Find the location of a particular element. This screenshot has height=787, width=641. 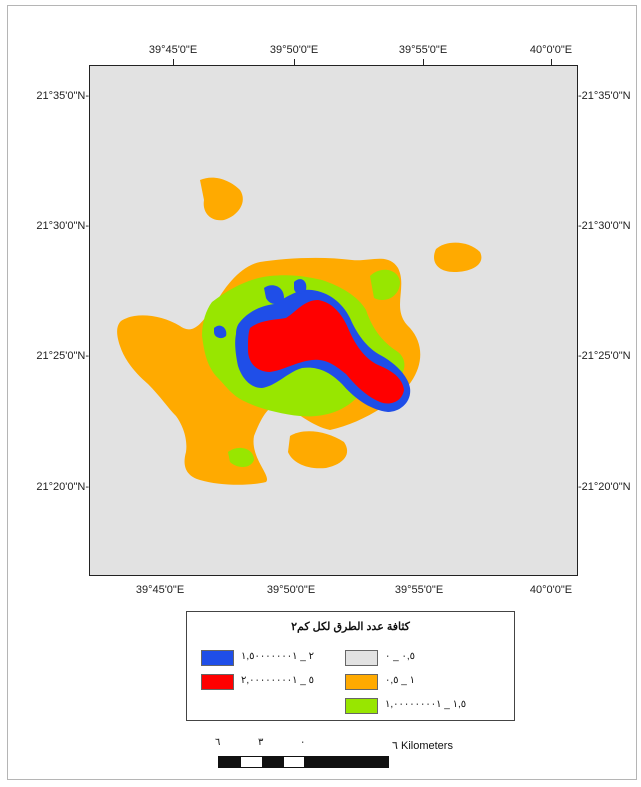

legend-label: ١ _ ٠,٥ is located at coordinates (400, 680).